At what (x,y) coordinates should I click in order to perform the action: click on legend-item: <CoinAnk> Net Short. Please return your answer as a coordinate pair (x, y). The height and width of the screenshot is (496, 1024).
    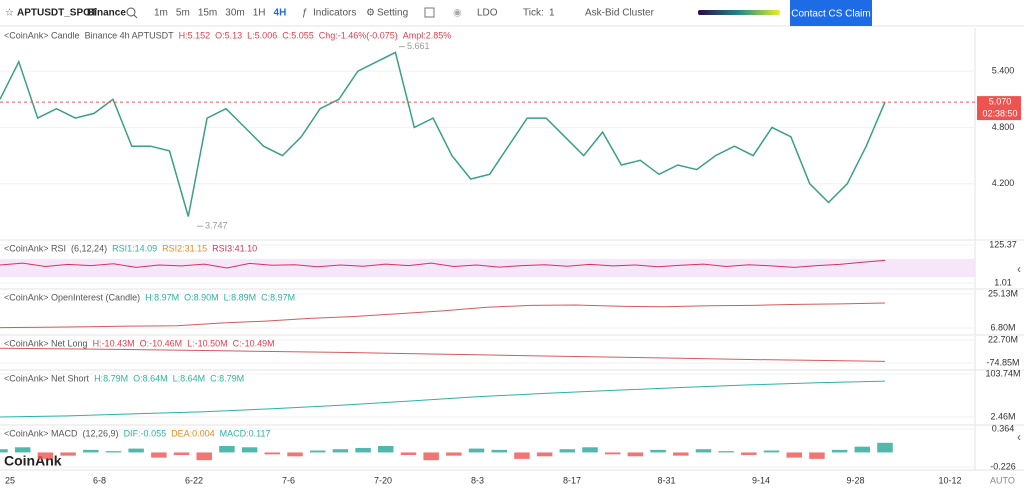
    Looking at the image, I should click on (47, 378).